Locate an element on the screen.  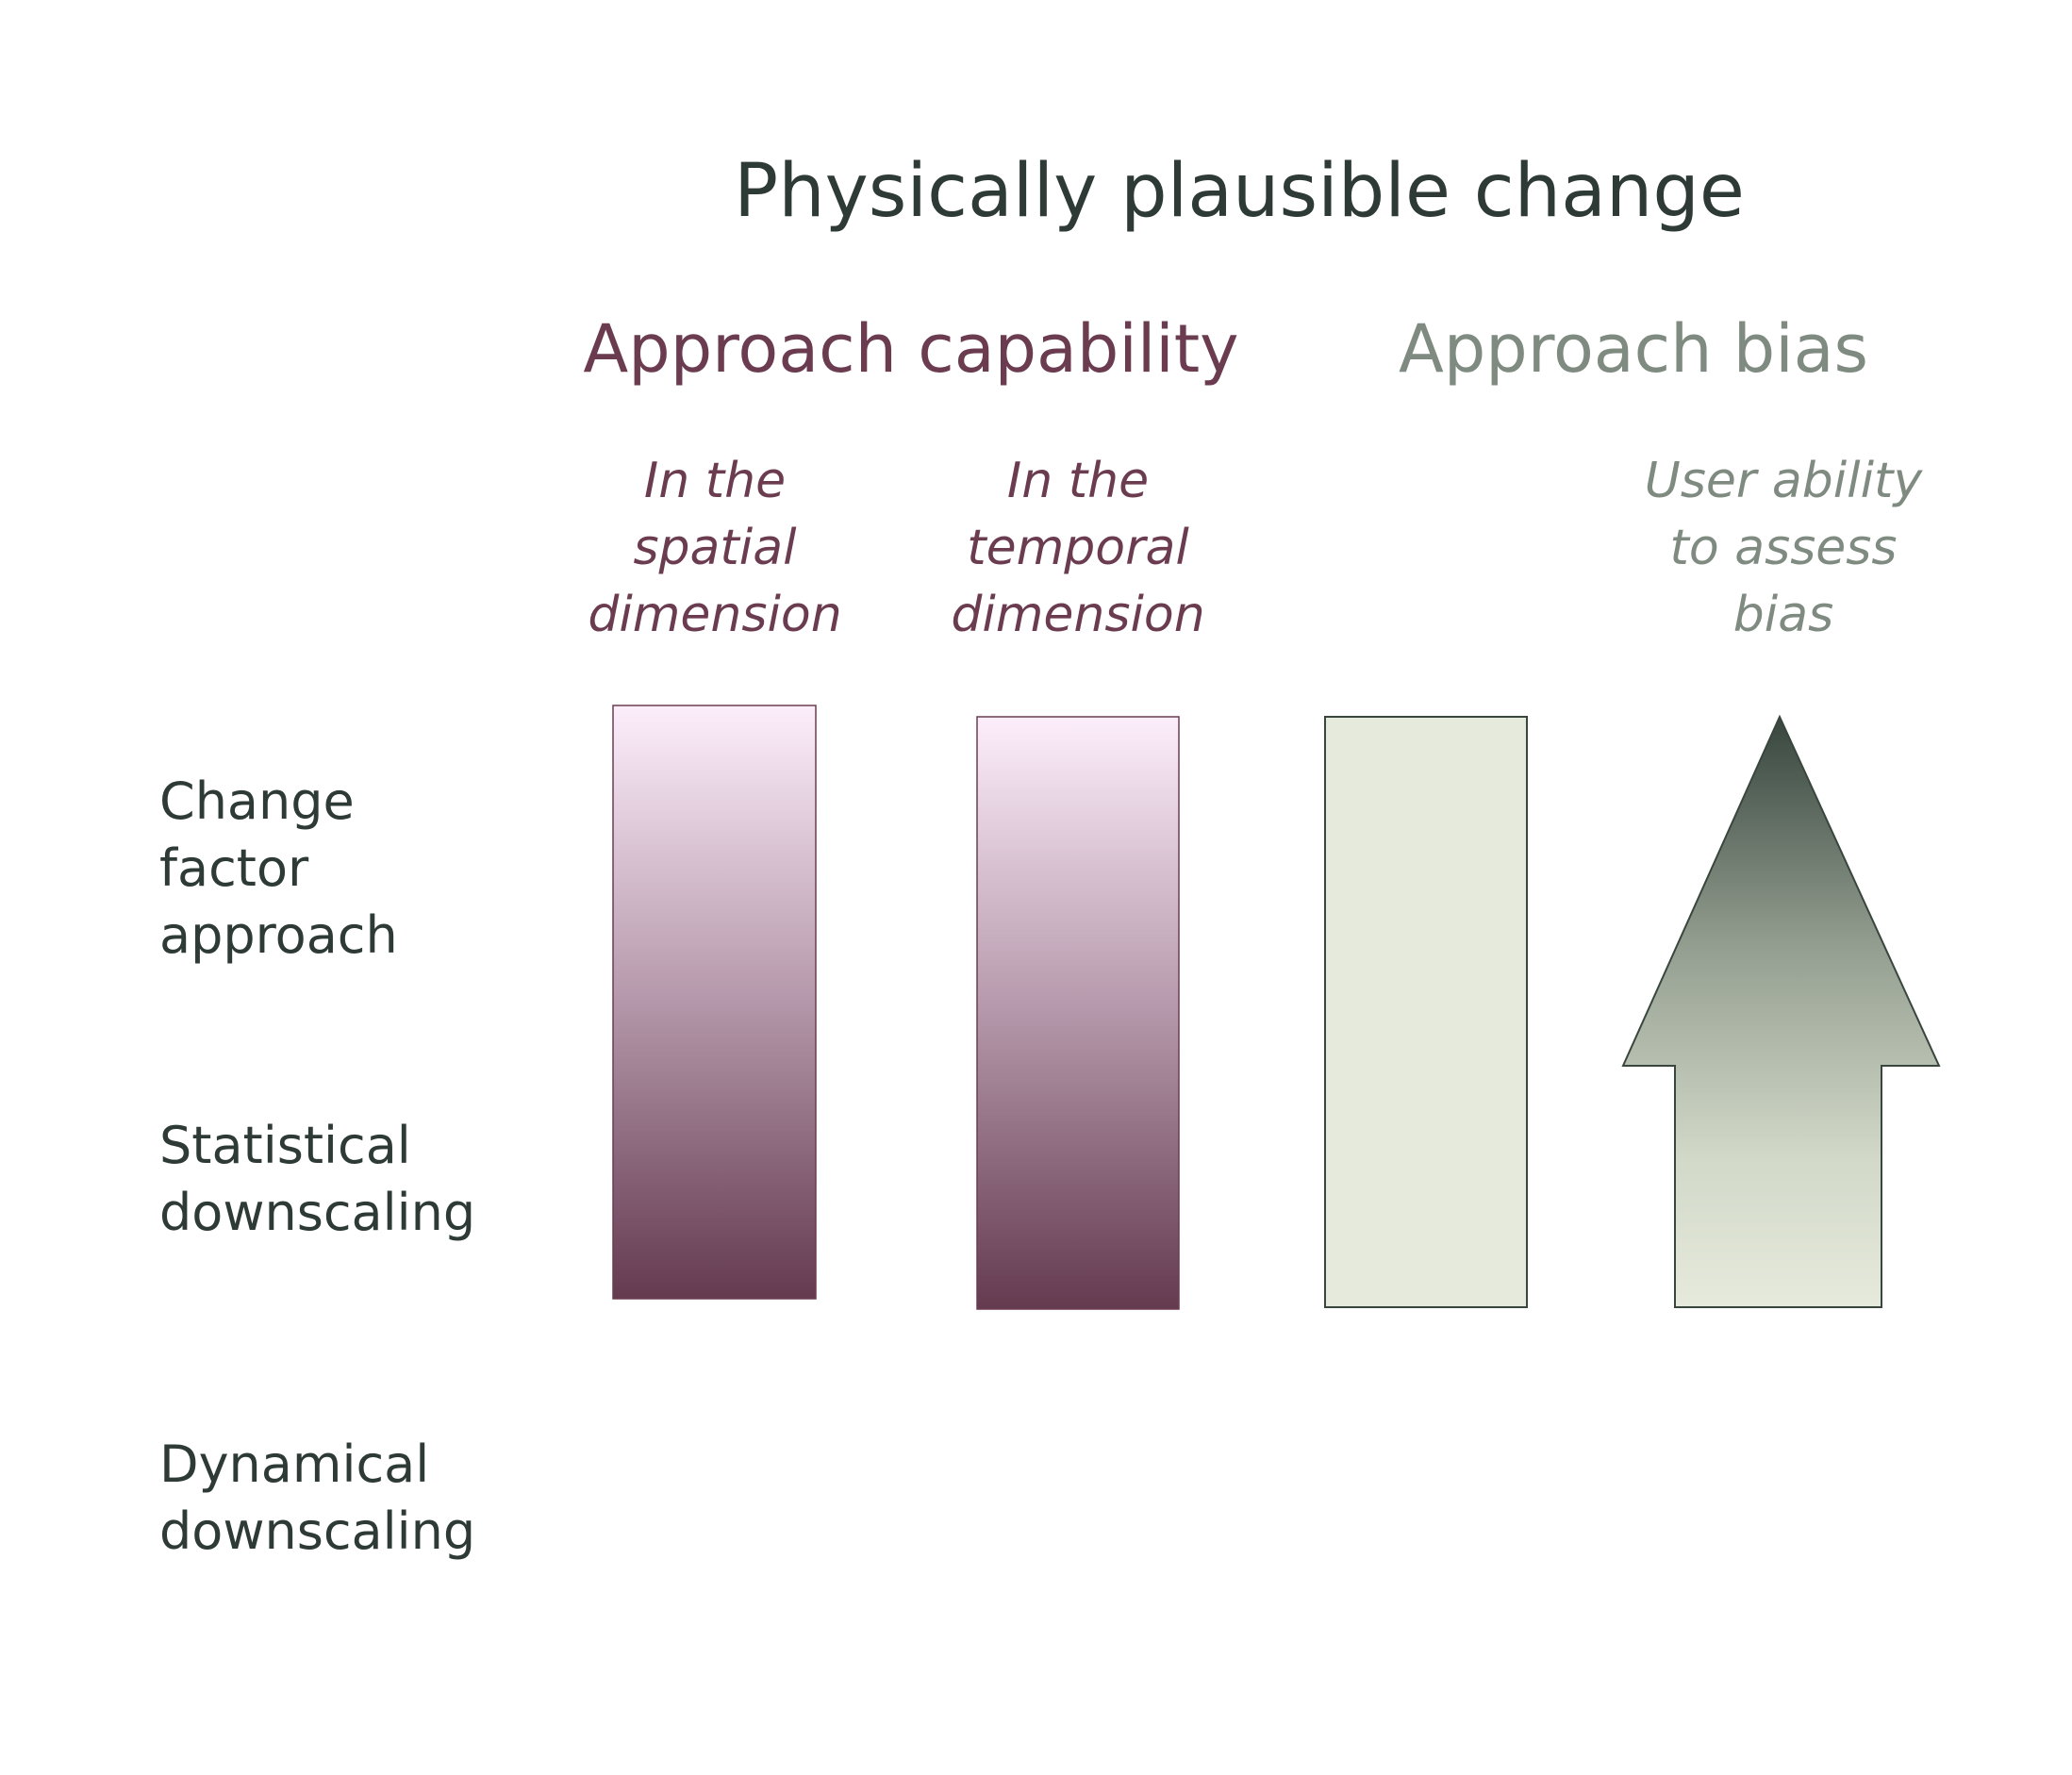
label-line: factor is located at coordinates (234, 868).